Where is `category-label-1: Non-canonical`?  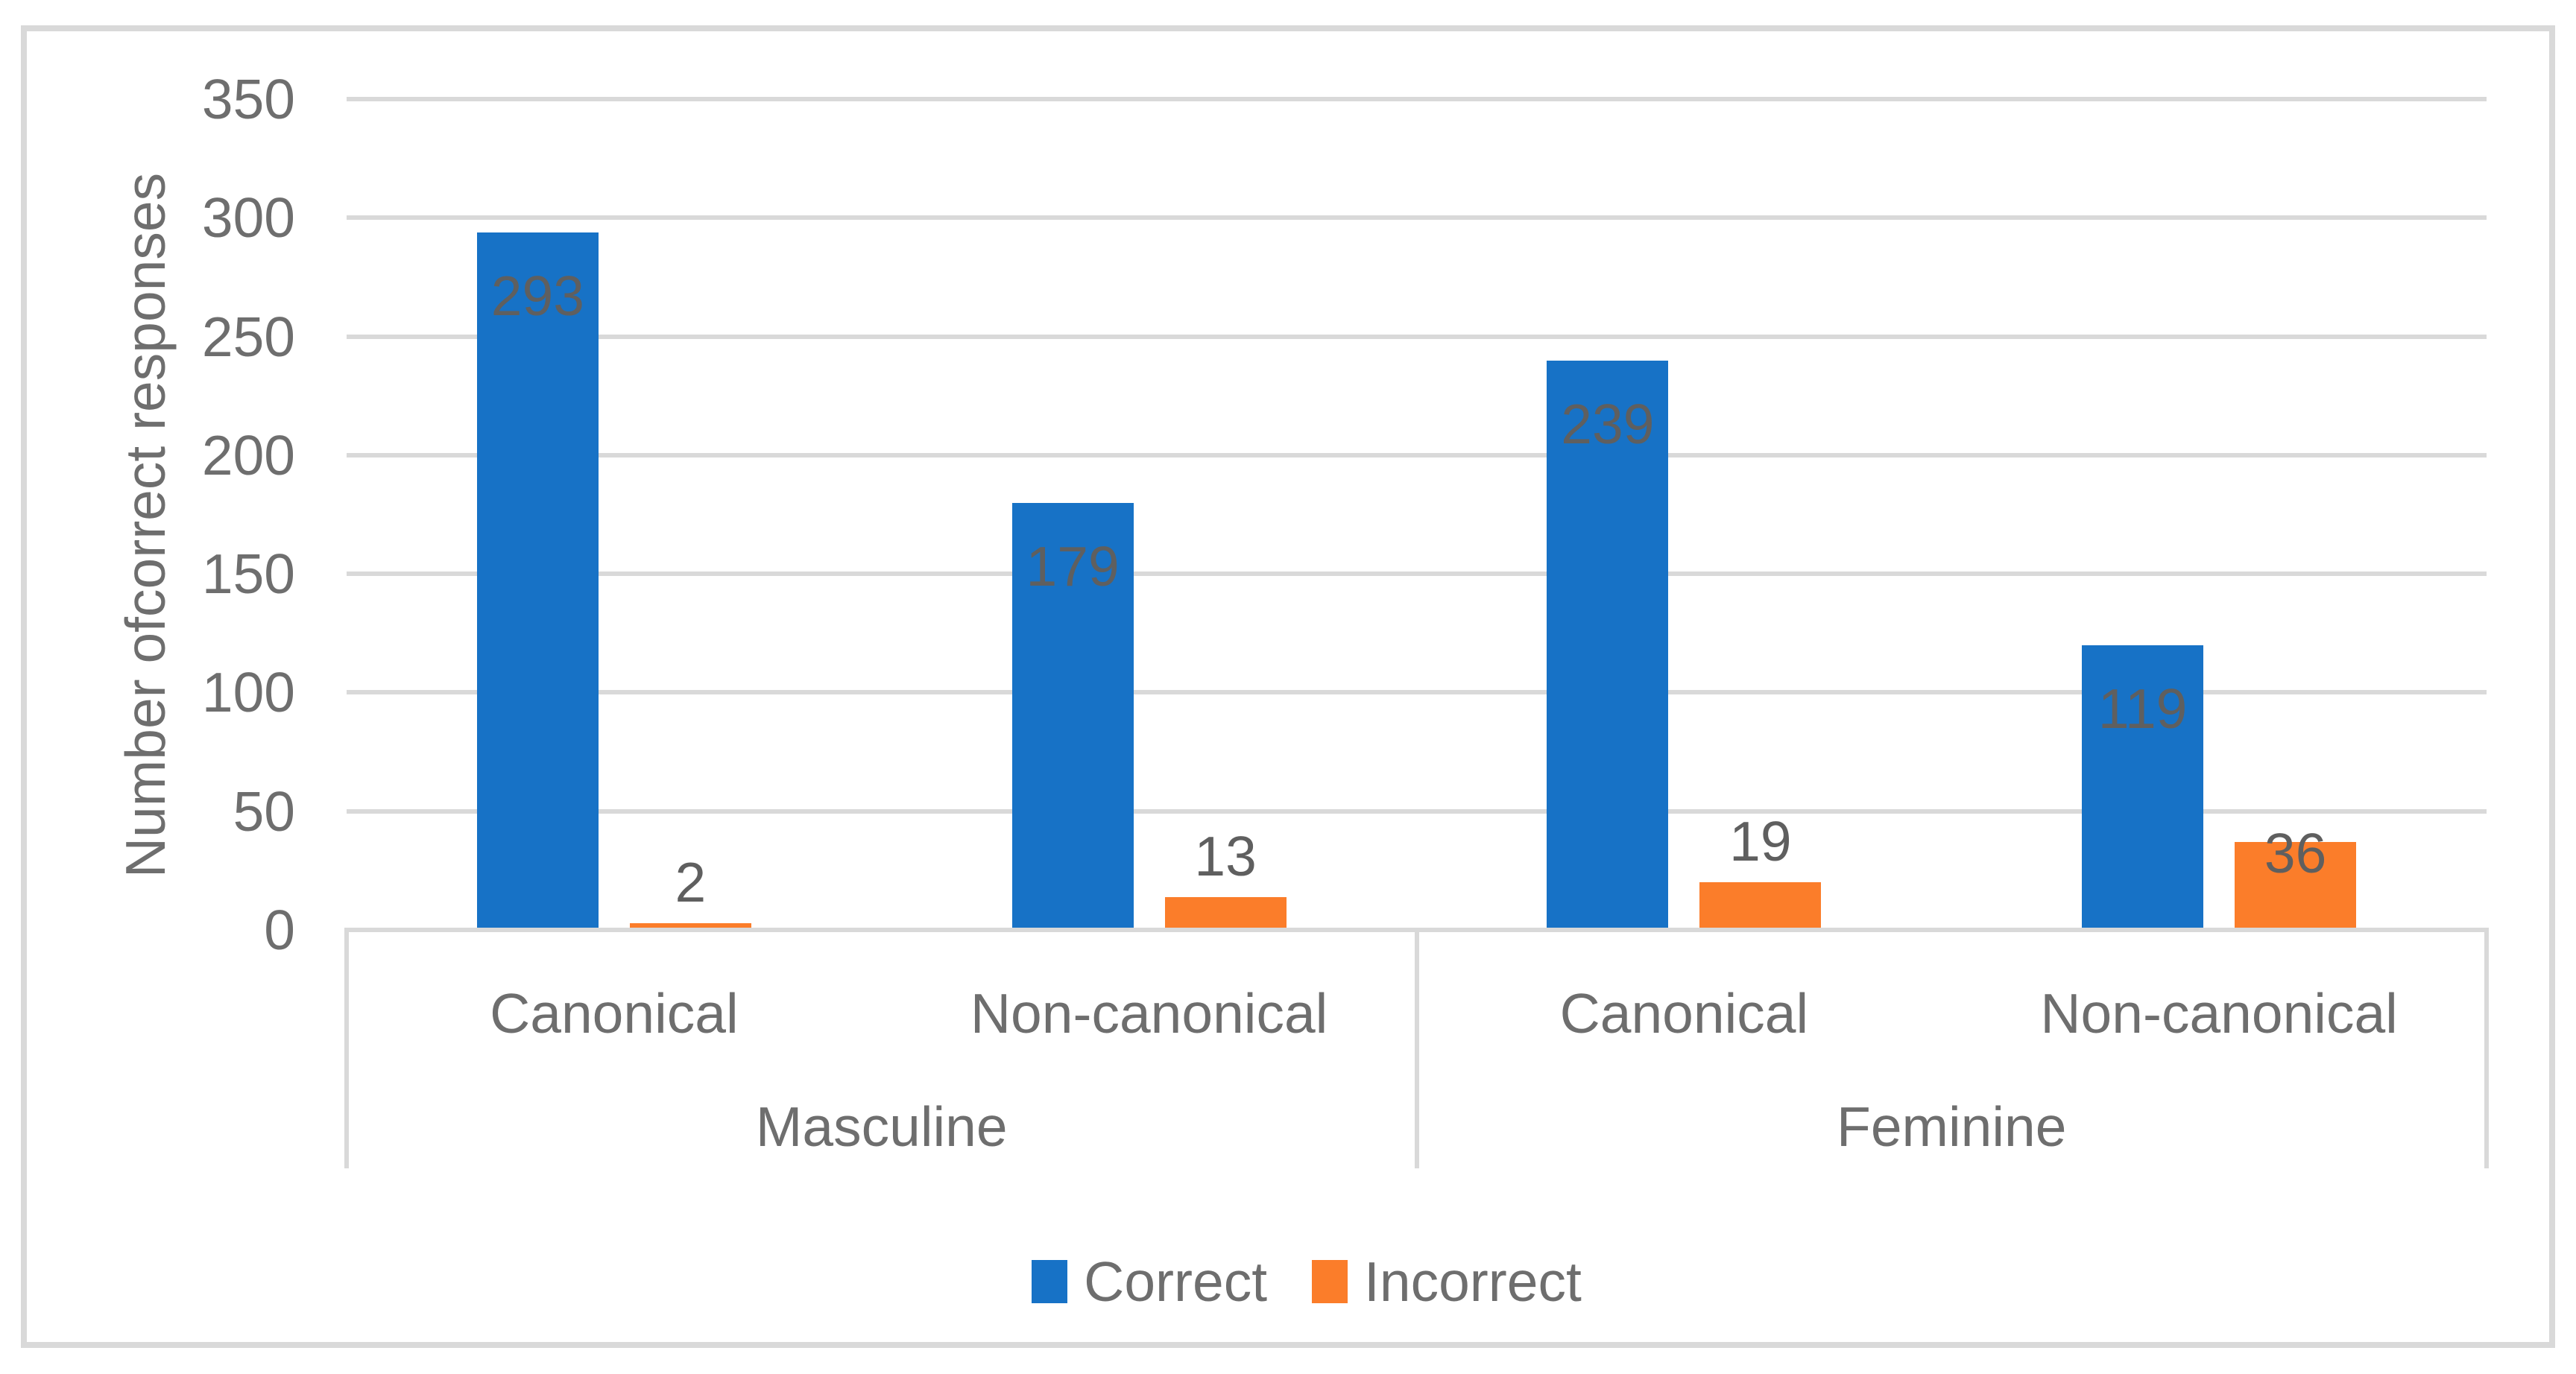 category-label-1: Non-canonical is located at coordinates (1149, 1013).